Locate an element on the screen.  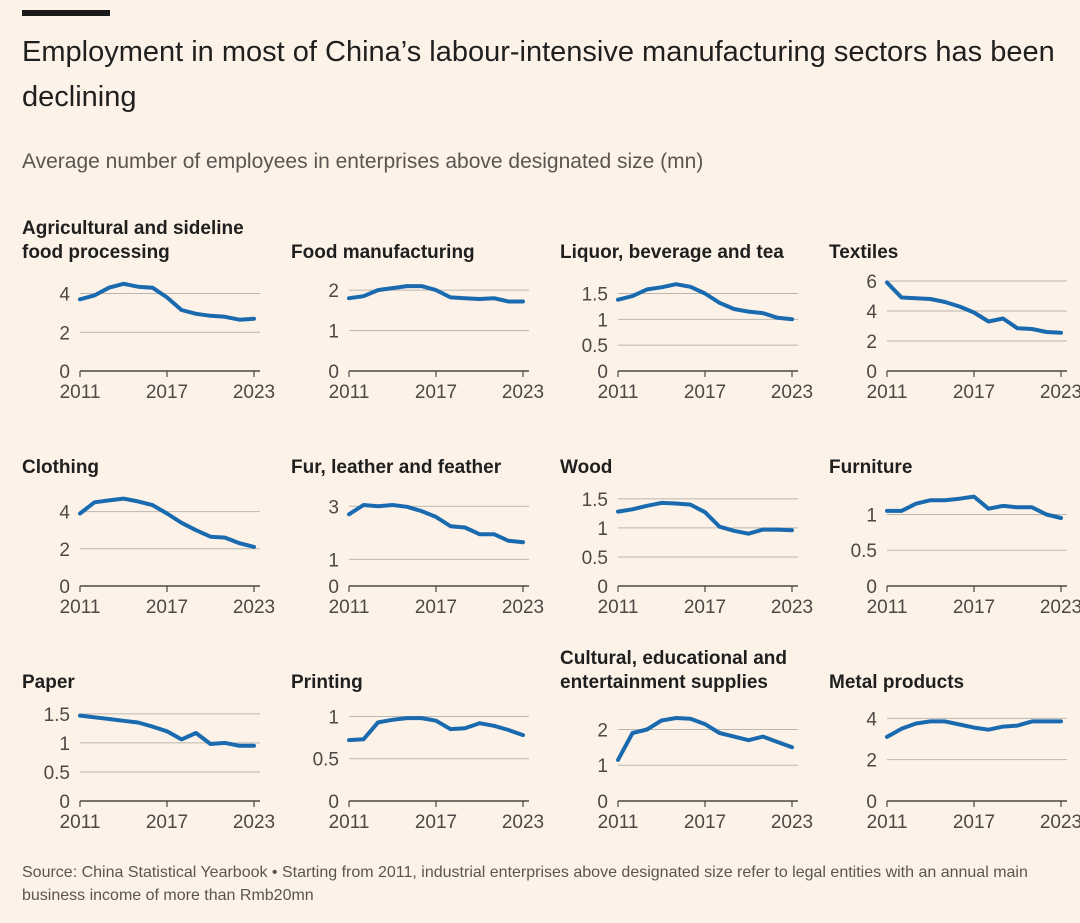
chart-panel: Furniture 0 0.5 1 2011 2017 2023 is located at coordinates (954, 532).